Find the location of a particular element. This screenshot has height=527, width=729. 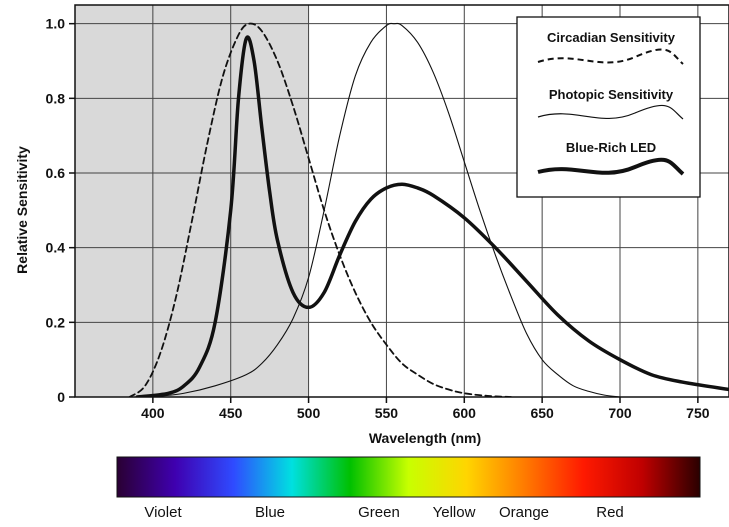

spectrum-label-blue: Blue is located at coordinates (270, 512).